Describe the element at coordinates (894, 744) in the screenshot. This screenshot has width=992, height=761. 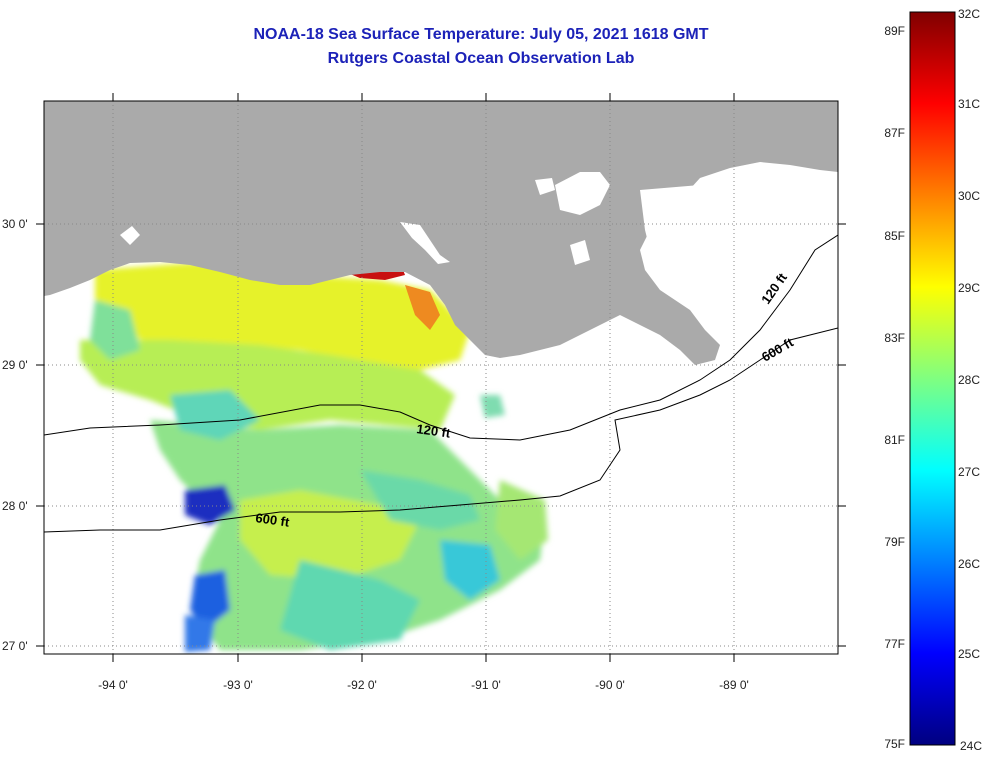
I see `colorbar-f-label: 75F` at that location.